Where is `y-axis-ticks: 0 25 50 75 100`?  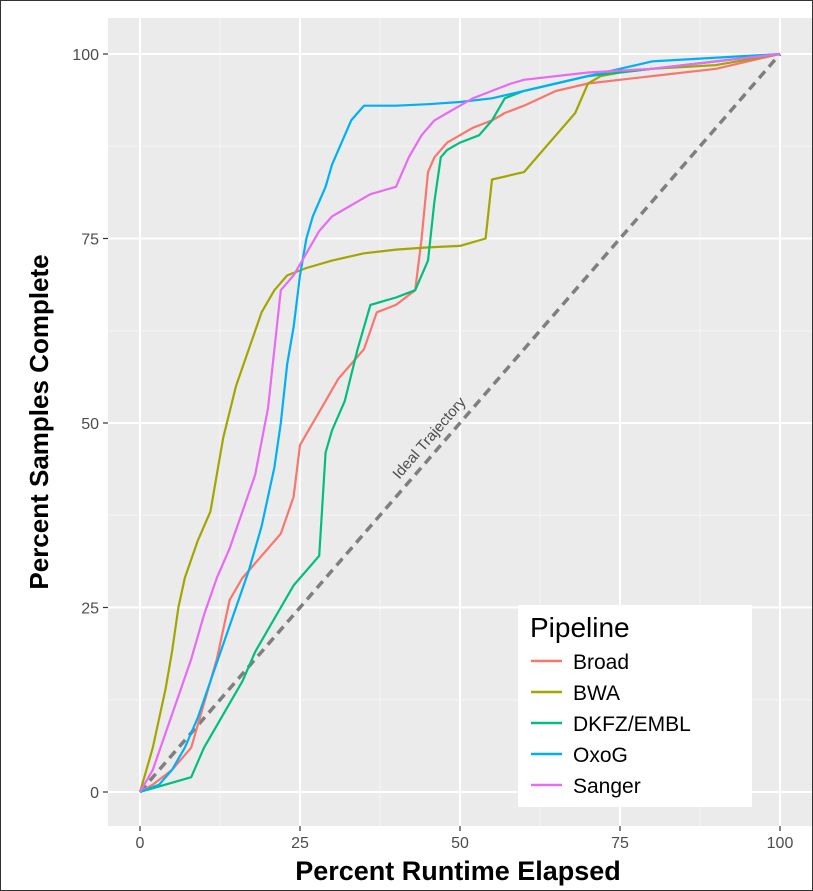
y-axis-ticks: 0 25 50 75 100 is located at coordinates (90, 424).